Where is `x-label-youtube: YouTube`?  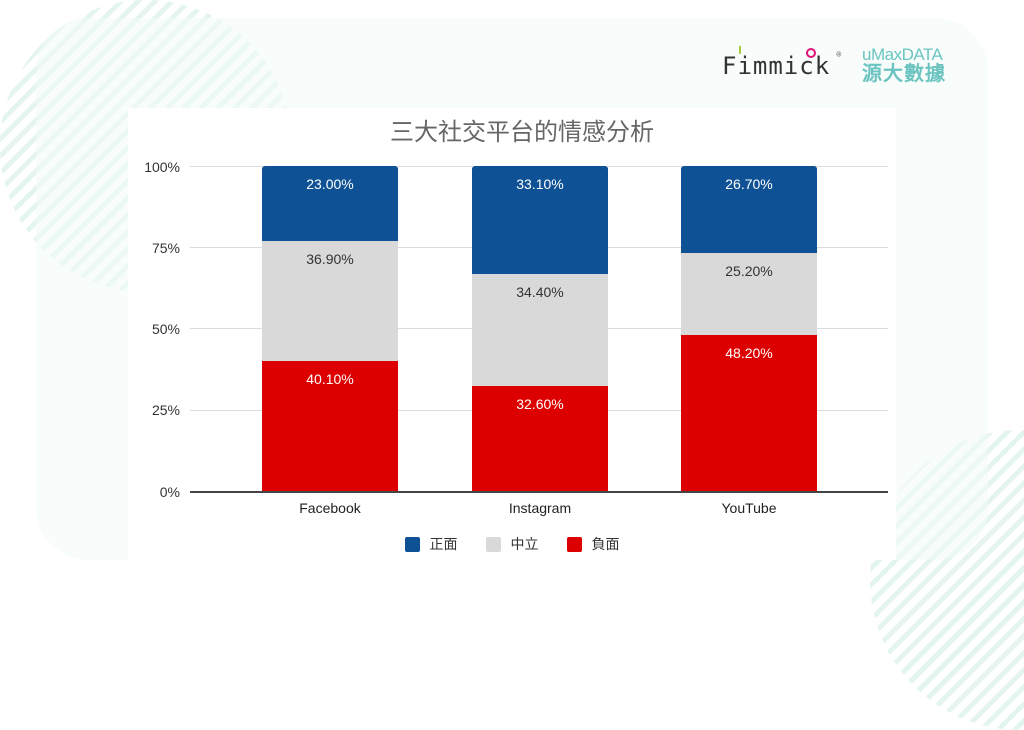
x-label-youtube: YouTube is located at coordinates (749, 508).